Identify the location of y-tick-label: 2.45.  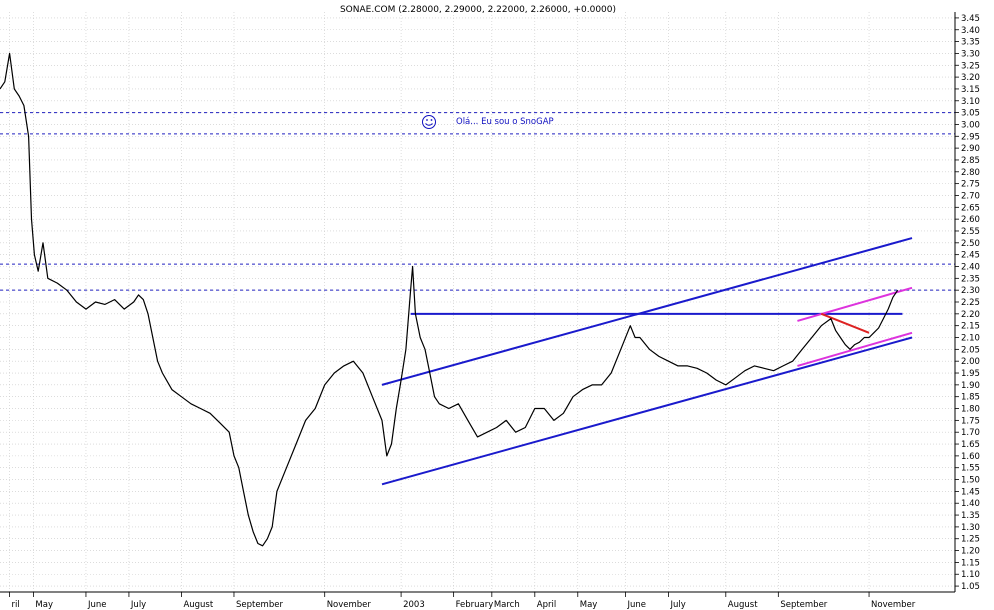
(970, 256).